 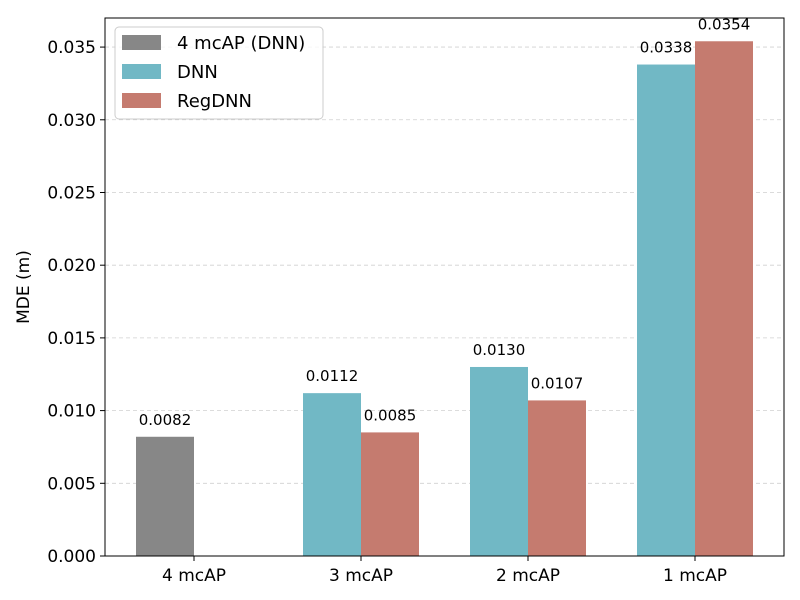 I want to click on bar-regdnn-3-mcap, so click(x=390, y=494).